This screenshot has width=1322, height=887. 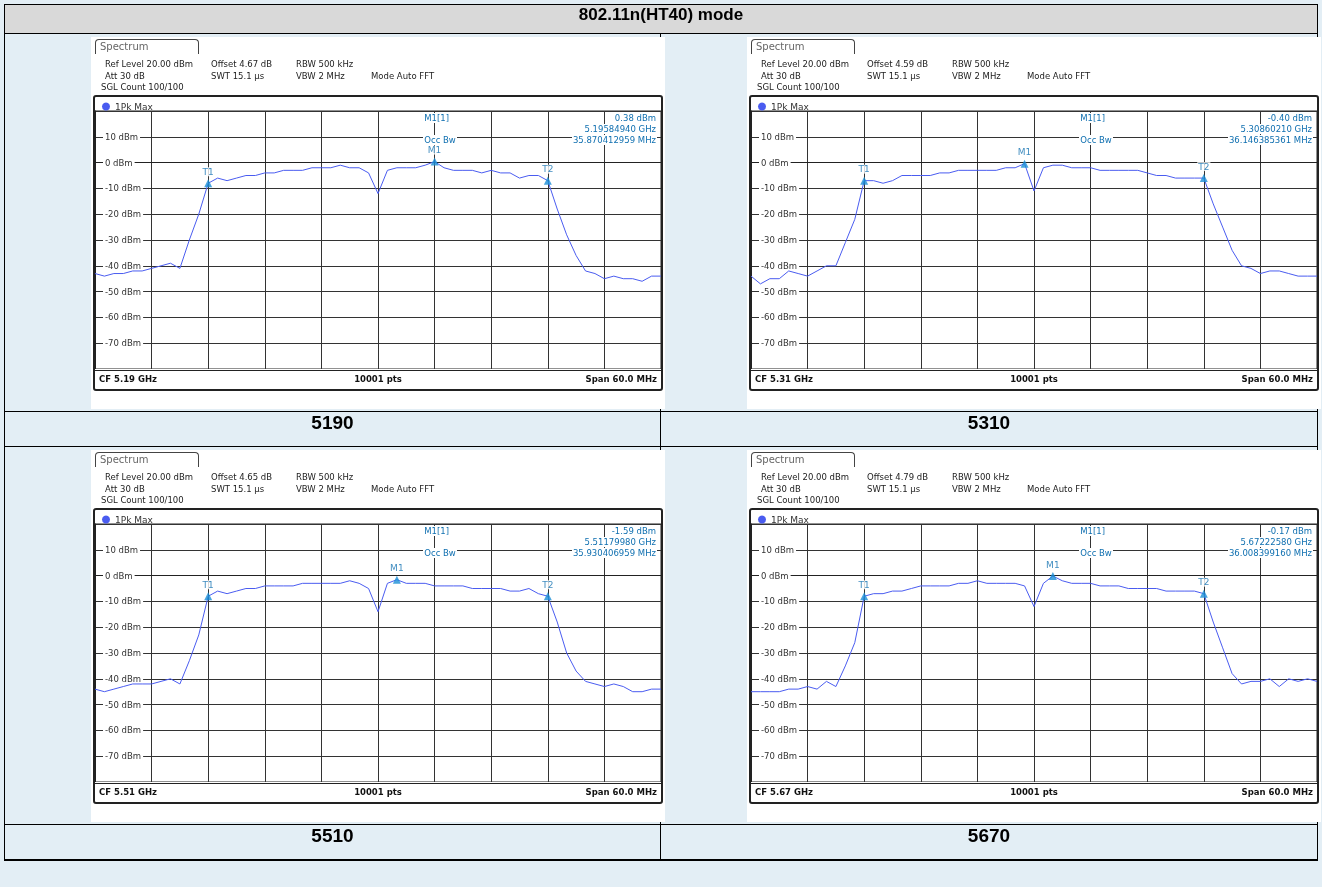 I want to click on x-axis-title: 5190, so click(x=332, y=428).